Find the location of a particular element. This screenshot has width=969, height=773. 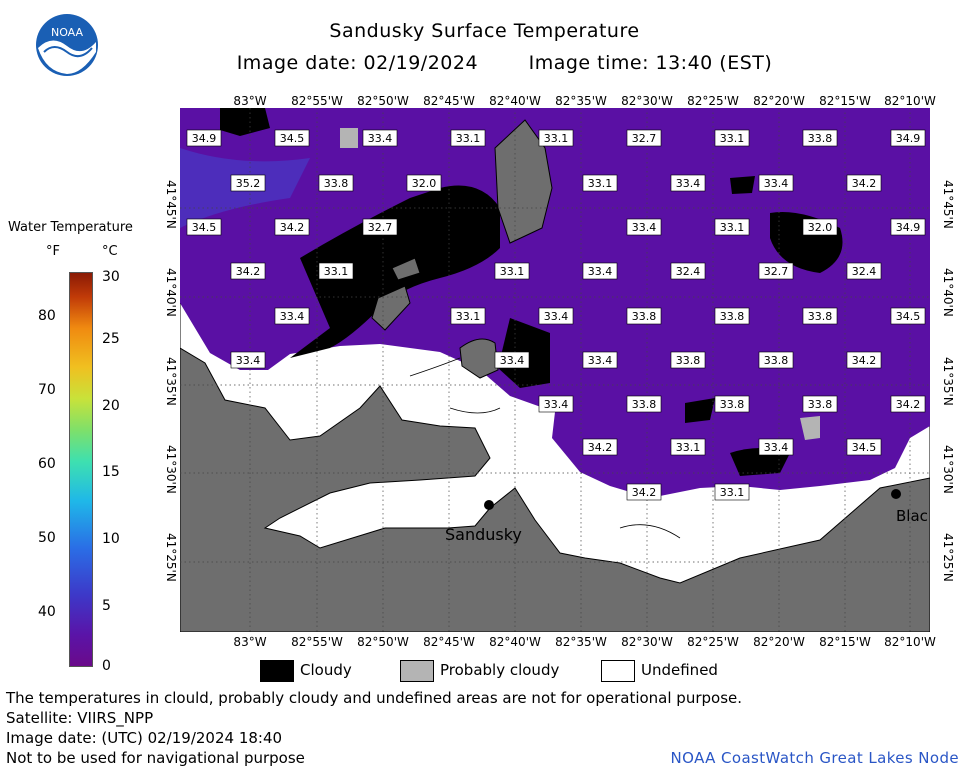

f-tick: 40 is located at coordinates (47, 612).